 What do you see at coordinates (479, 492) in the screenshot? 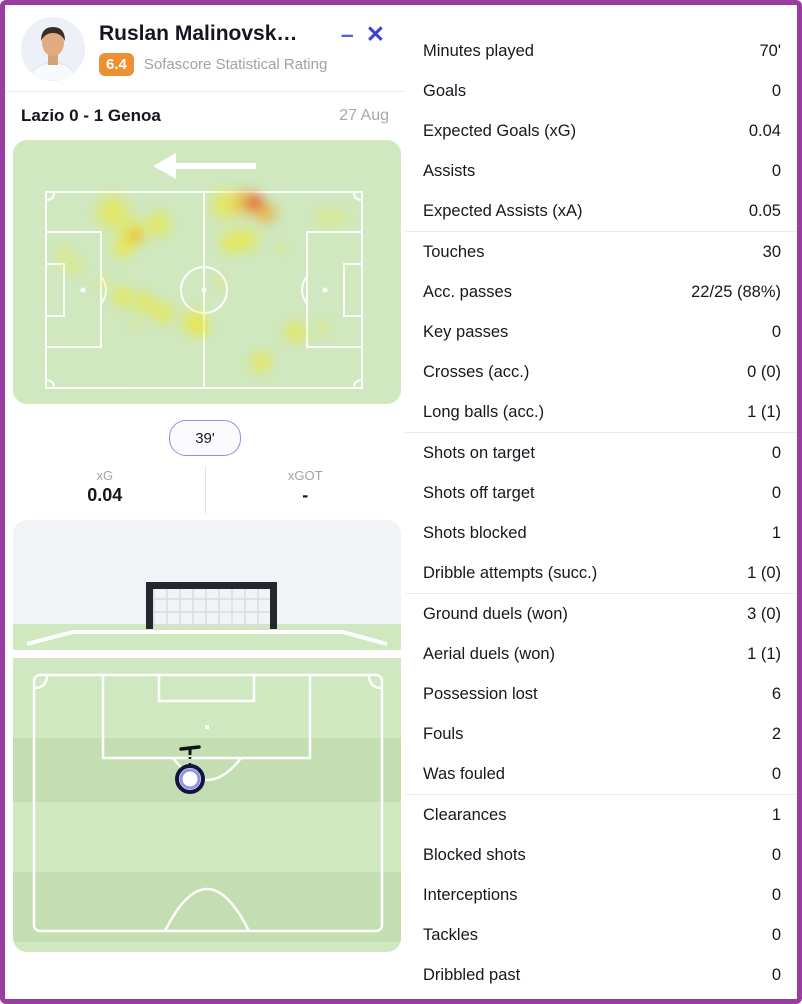
I see `stat-label: Shots off target` at bounding box center [479, 492].